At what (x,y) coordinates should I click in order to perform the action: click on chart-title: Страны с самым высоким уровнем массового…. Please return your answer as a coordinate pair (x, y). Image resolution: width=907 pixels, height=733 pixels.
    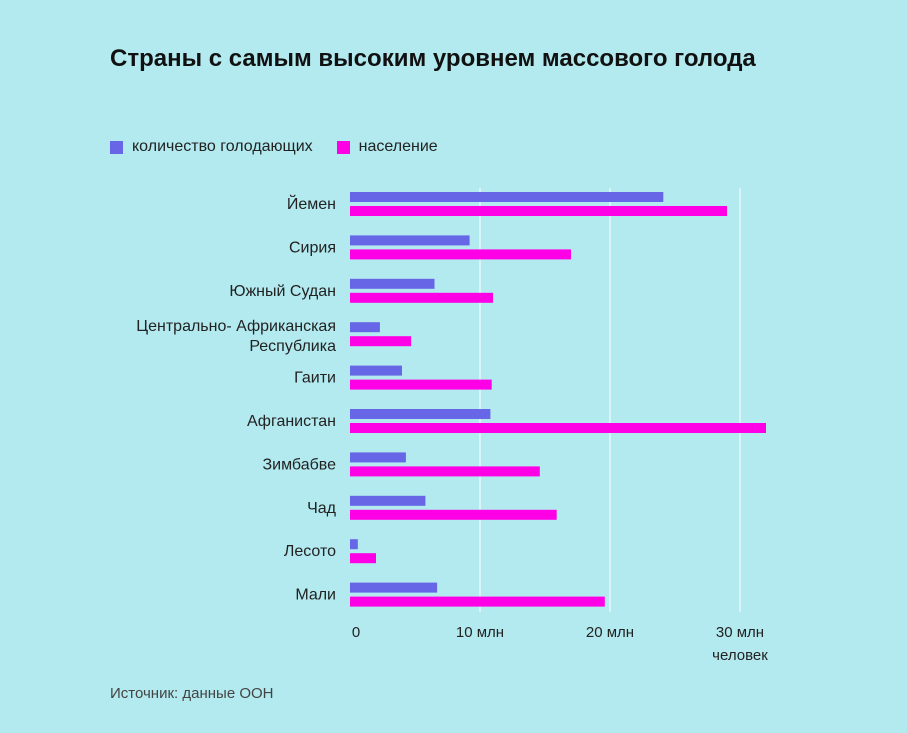
    Looking at the image, I should click on (433, 58).